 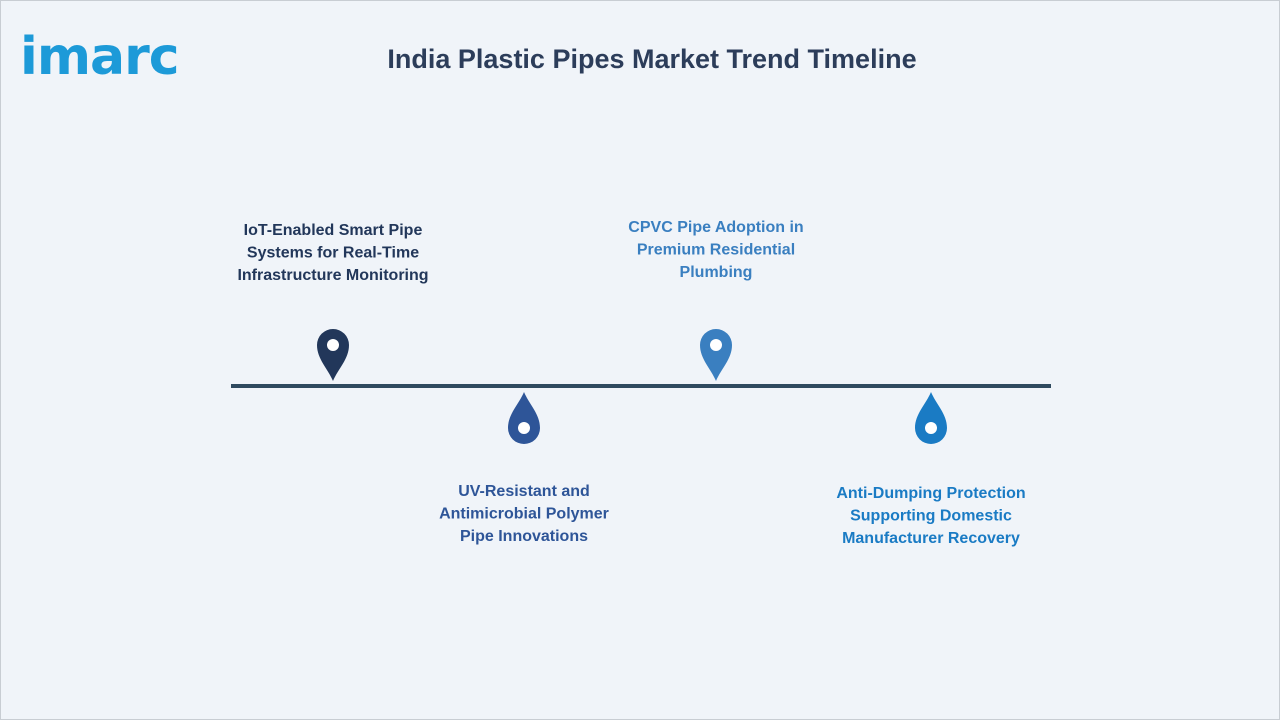 I want to click on item-label: Antimicrobial Polymer, so click(x=524, y=514).